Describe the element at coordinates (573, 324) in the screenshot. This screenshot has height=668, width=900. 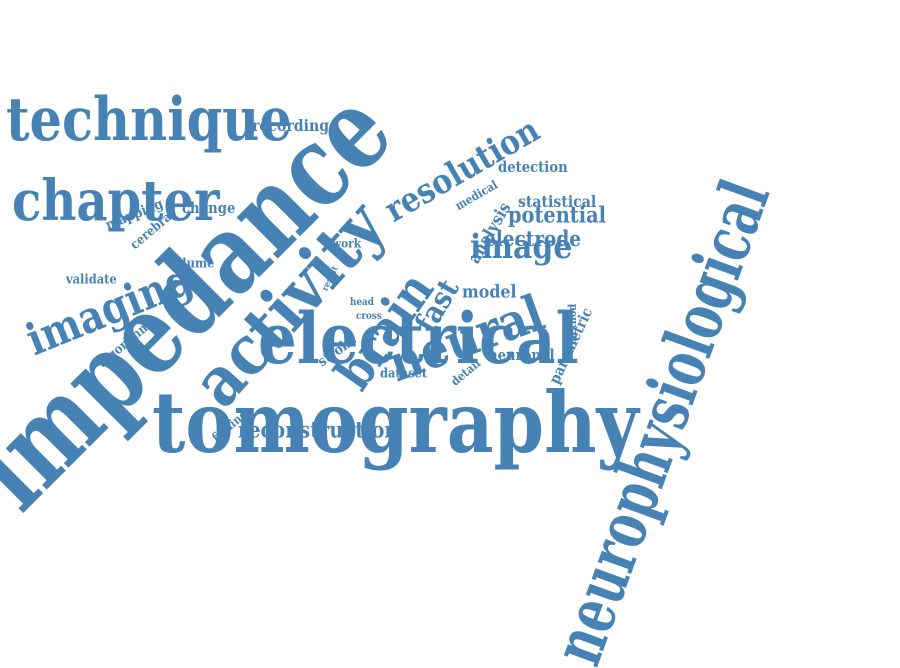
I see `word-method: method` at that location.